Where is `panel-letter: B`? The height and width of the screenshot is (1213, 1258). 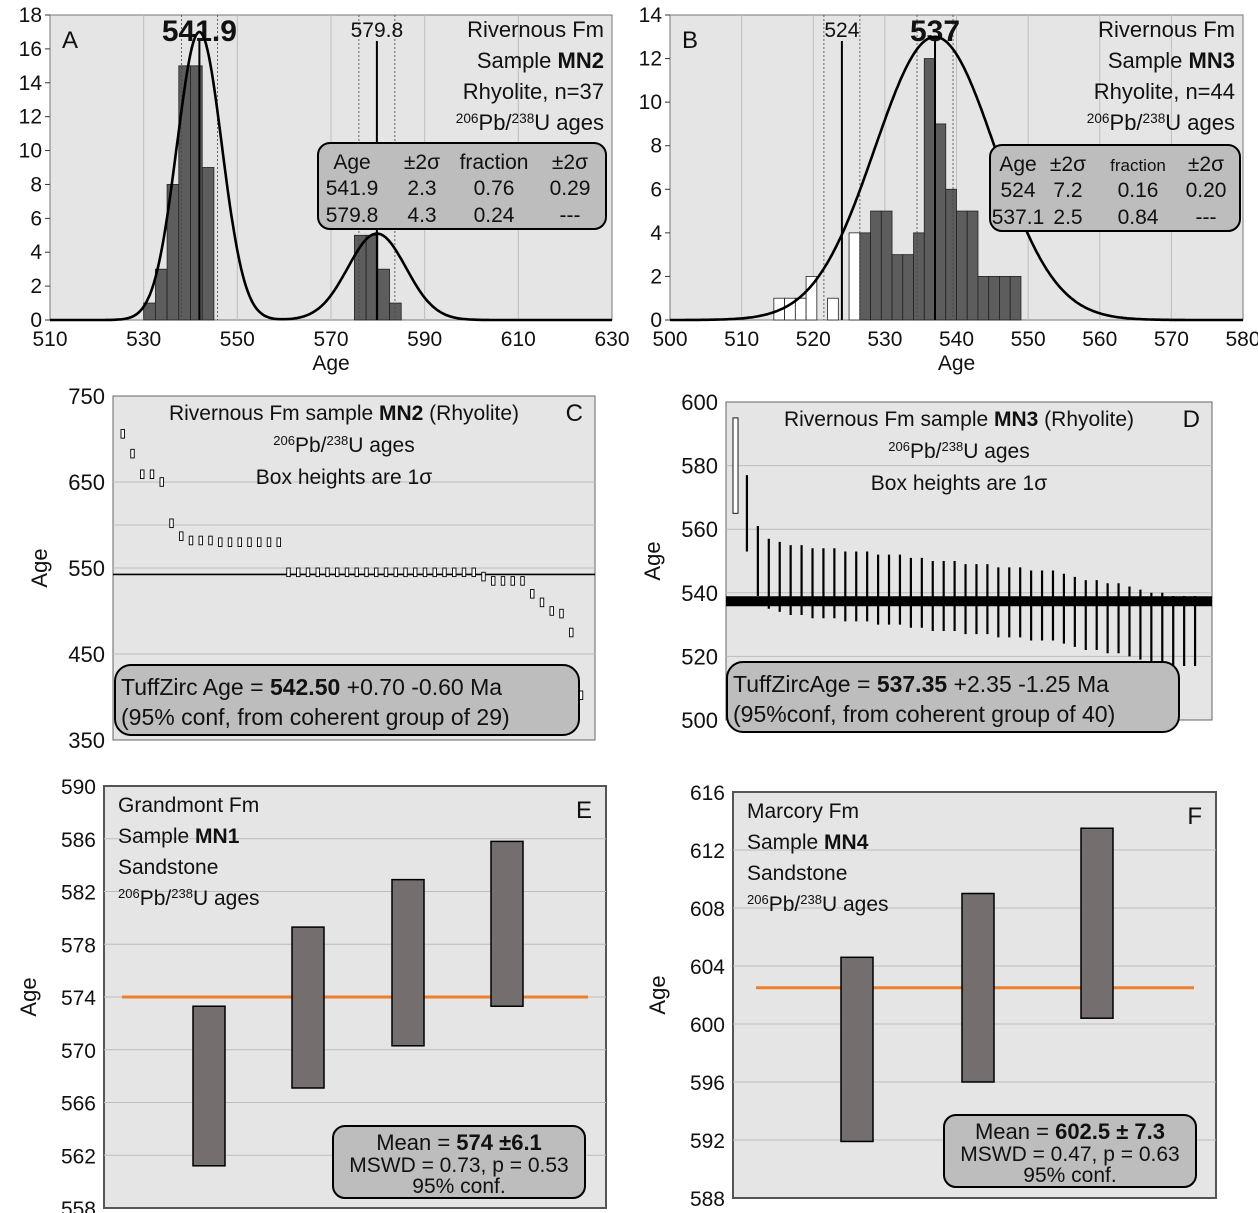 panel-letter: B is located at coordinates (690, 40).